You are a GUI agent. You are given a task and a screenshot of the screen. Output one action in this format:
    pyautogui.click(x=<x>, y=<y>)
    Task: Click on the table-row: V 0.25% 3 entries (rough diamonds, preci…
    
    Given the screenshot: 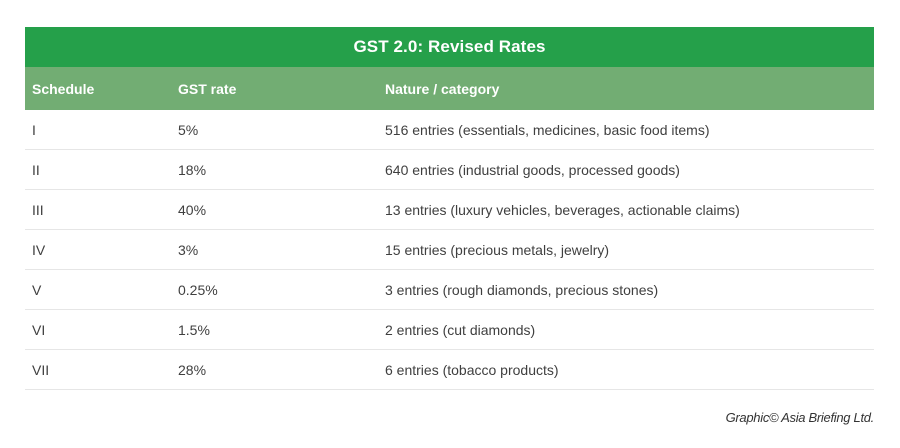 What is the action you would take?
    pyautogui.click(x=449, y=290)
    